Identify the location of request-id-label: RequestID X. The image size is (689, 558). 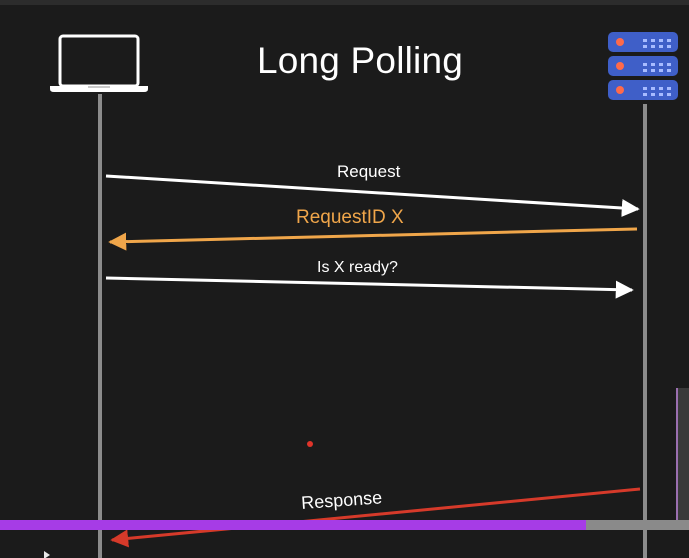
(350, 217).